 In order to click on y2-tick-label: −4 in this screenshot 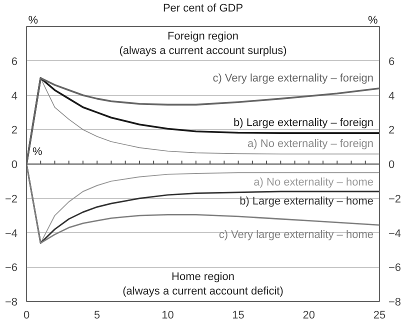, I will do `click(395, 234)`.